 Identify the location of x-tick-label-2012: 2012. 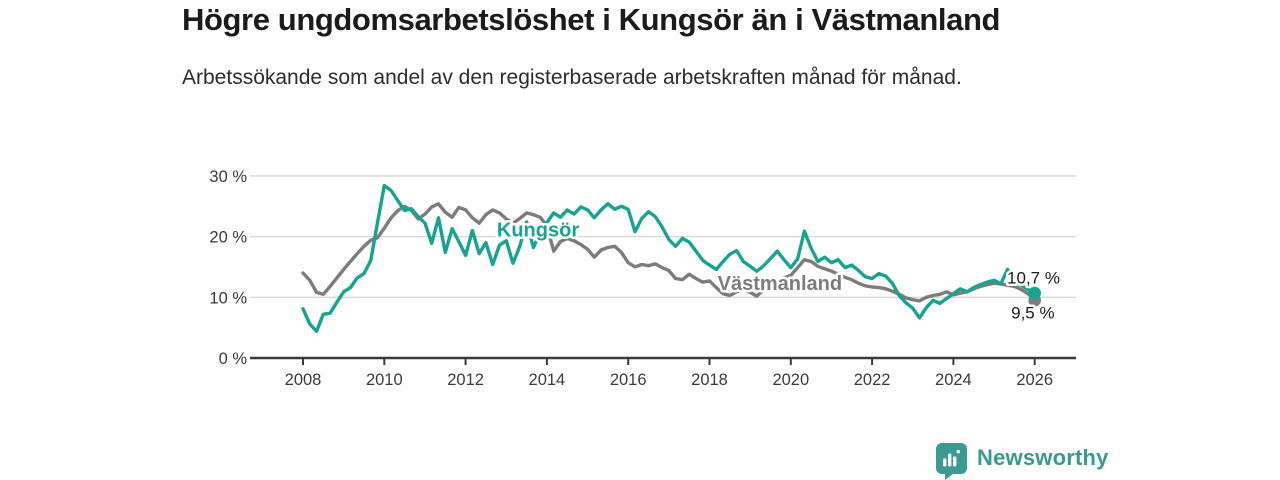
(465, 380).